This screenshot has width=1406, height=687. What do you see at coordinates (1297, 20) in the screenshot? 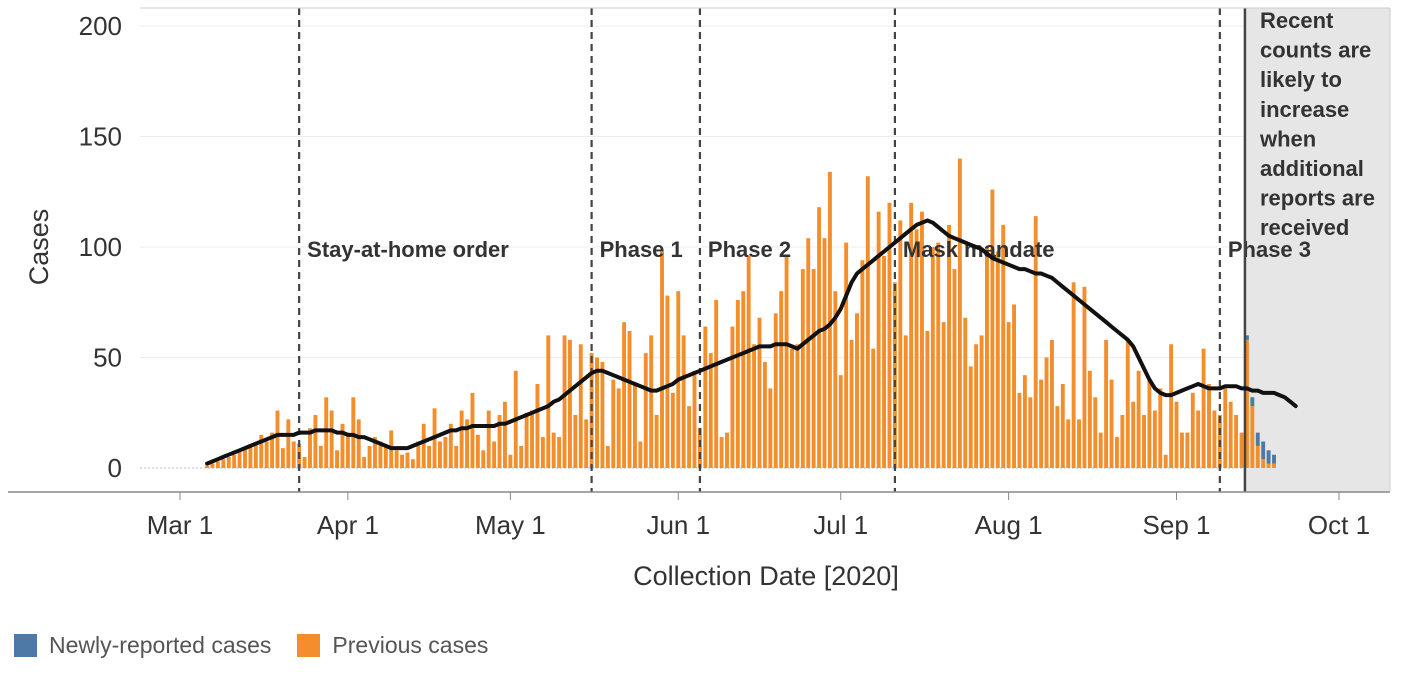
I see `recent-note-line: Recent` at bounding box center [1297, 20].